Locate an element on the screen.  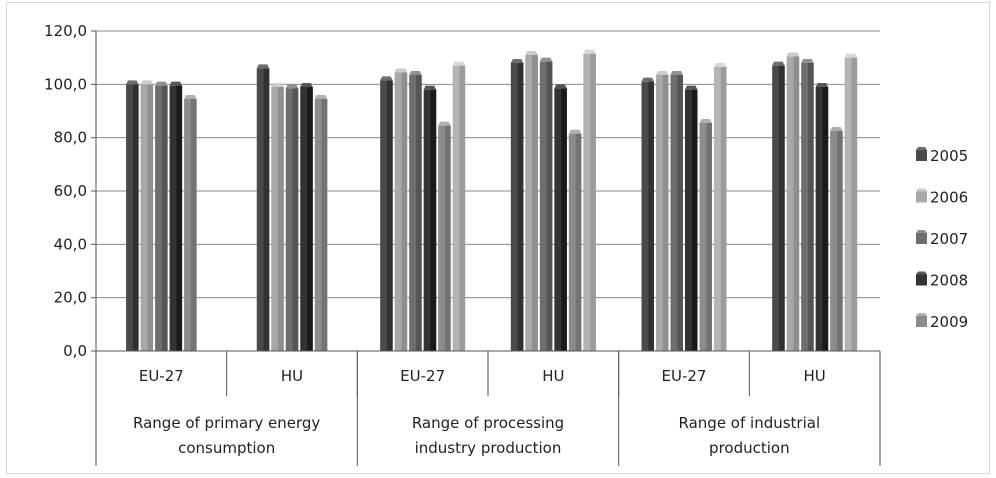
legend-item: 2006 is located at coordinates (942, 197).